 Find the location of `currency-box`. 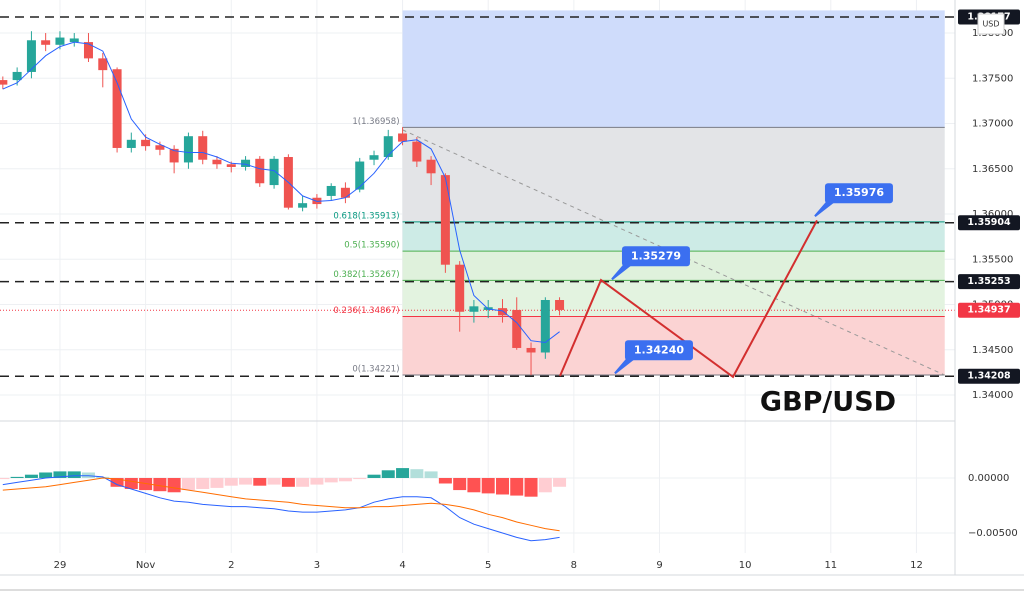

currency-box is located at coordinates (991, 24).